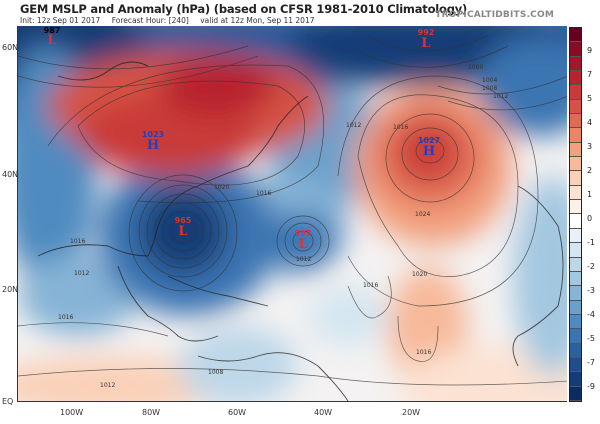  I want to click on valid-time: valid at 12z Mon, Sep 11 2017, so click(257, 20).